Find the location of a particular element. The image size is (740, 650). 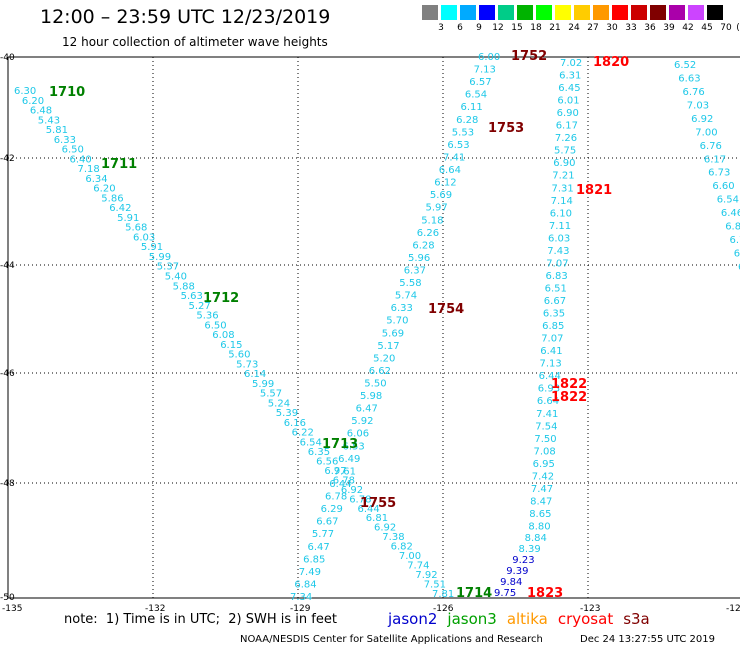

swh-value: 5.37 is located at coordinates (168, 267).